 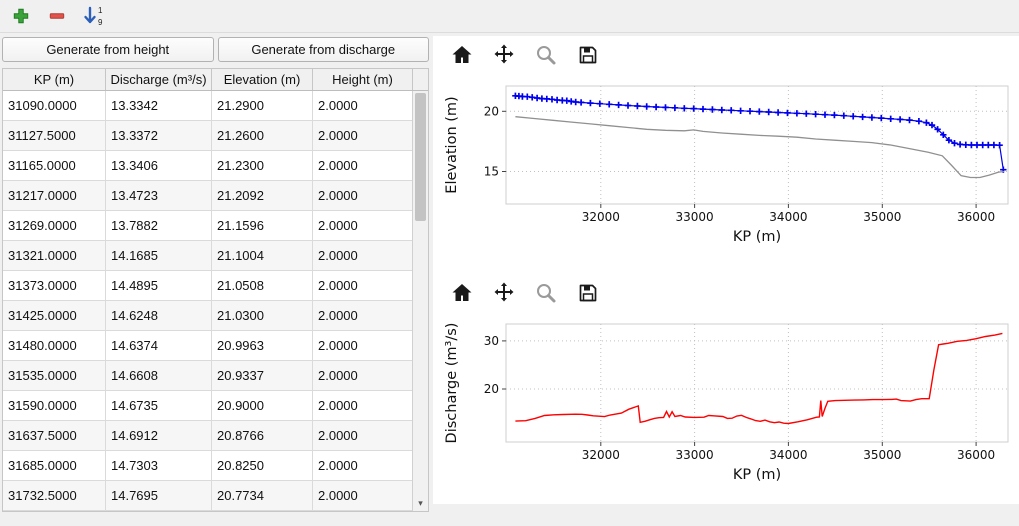 What do you see at coordinates (54, 496) in the screenshot?
I see `table-cell: 31732.5000` at bounding box center [54, 496].